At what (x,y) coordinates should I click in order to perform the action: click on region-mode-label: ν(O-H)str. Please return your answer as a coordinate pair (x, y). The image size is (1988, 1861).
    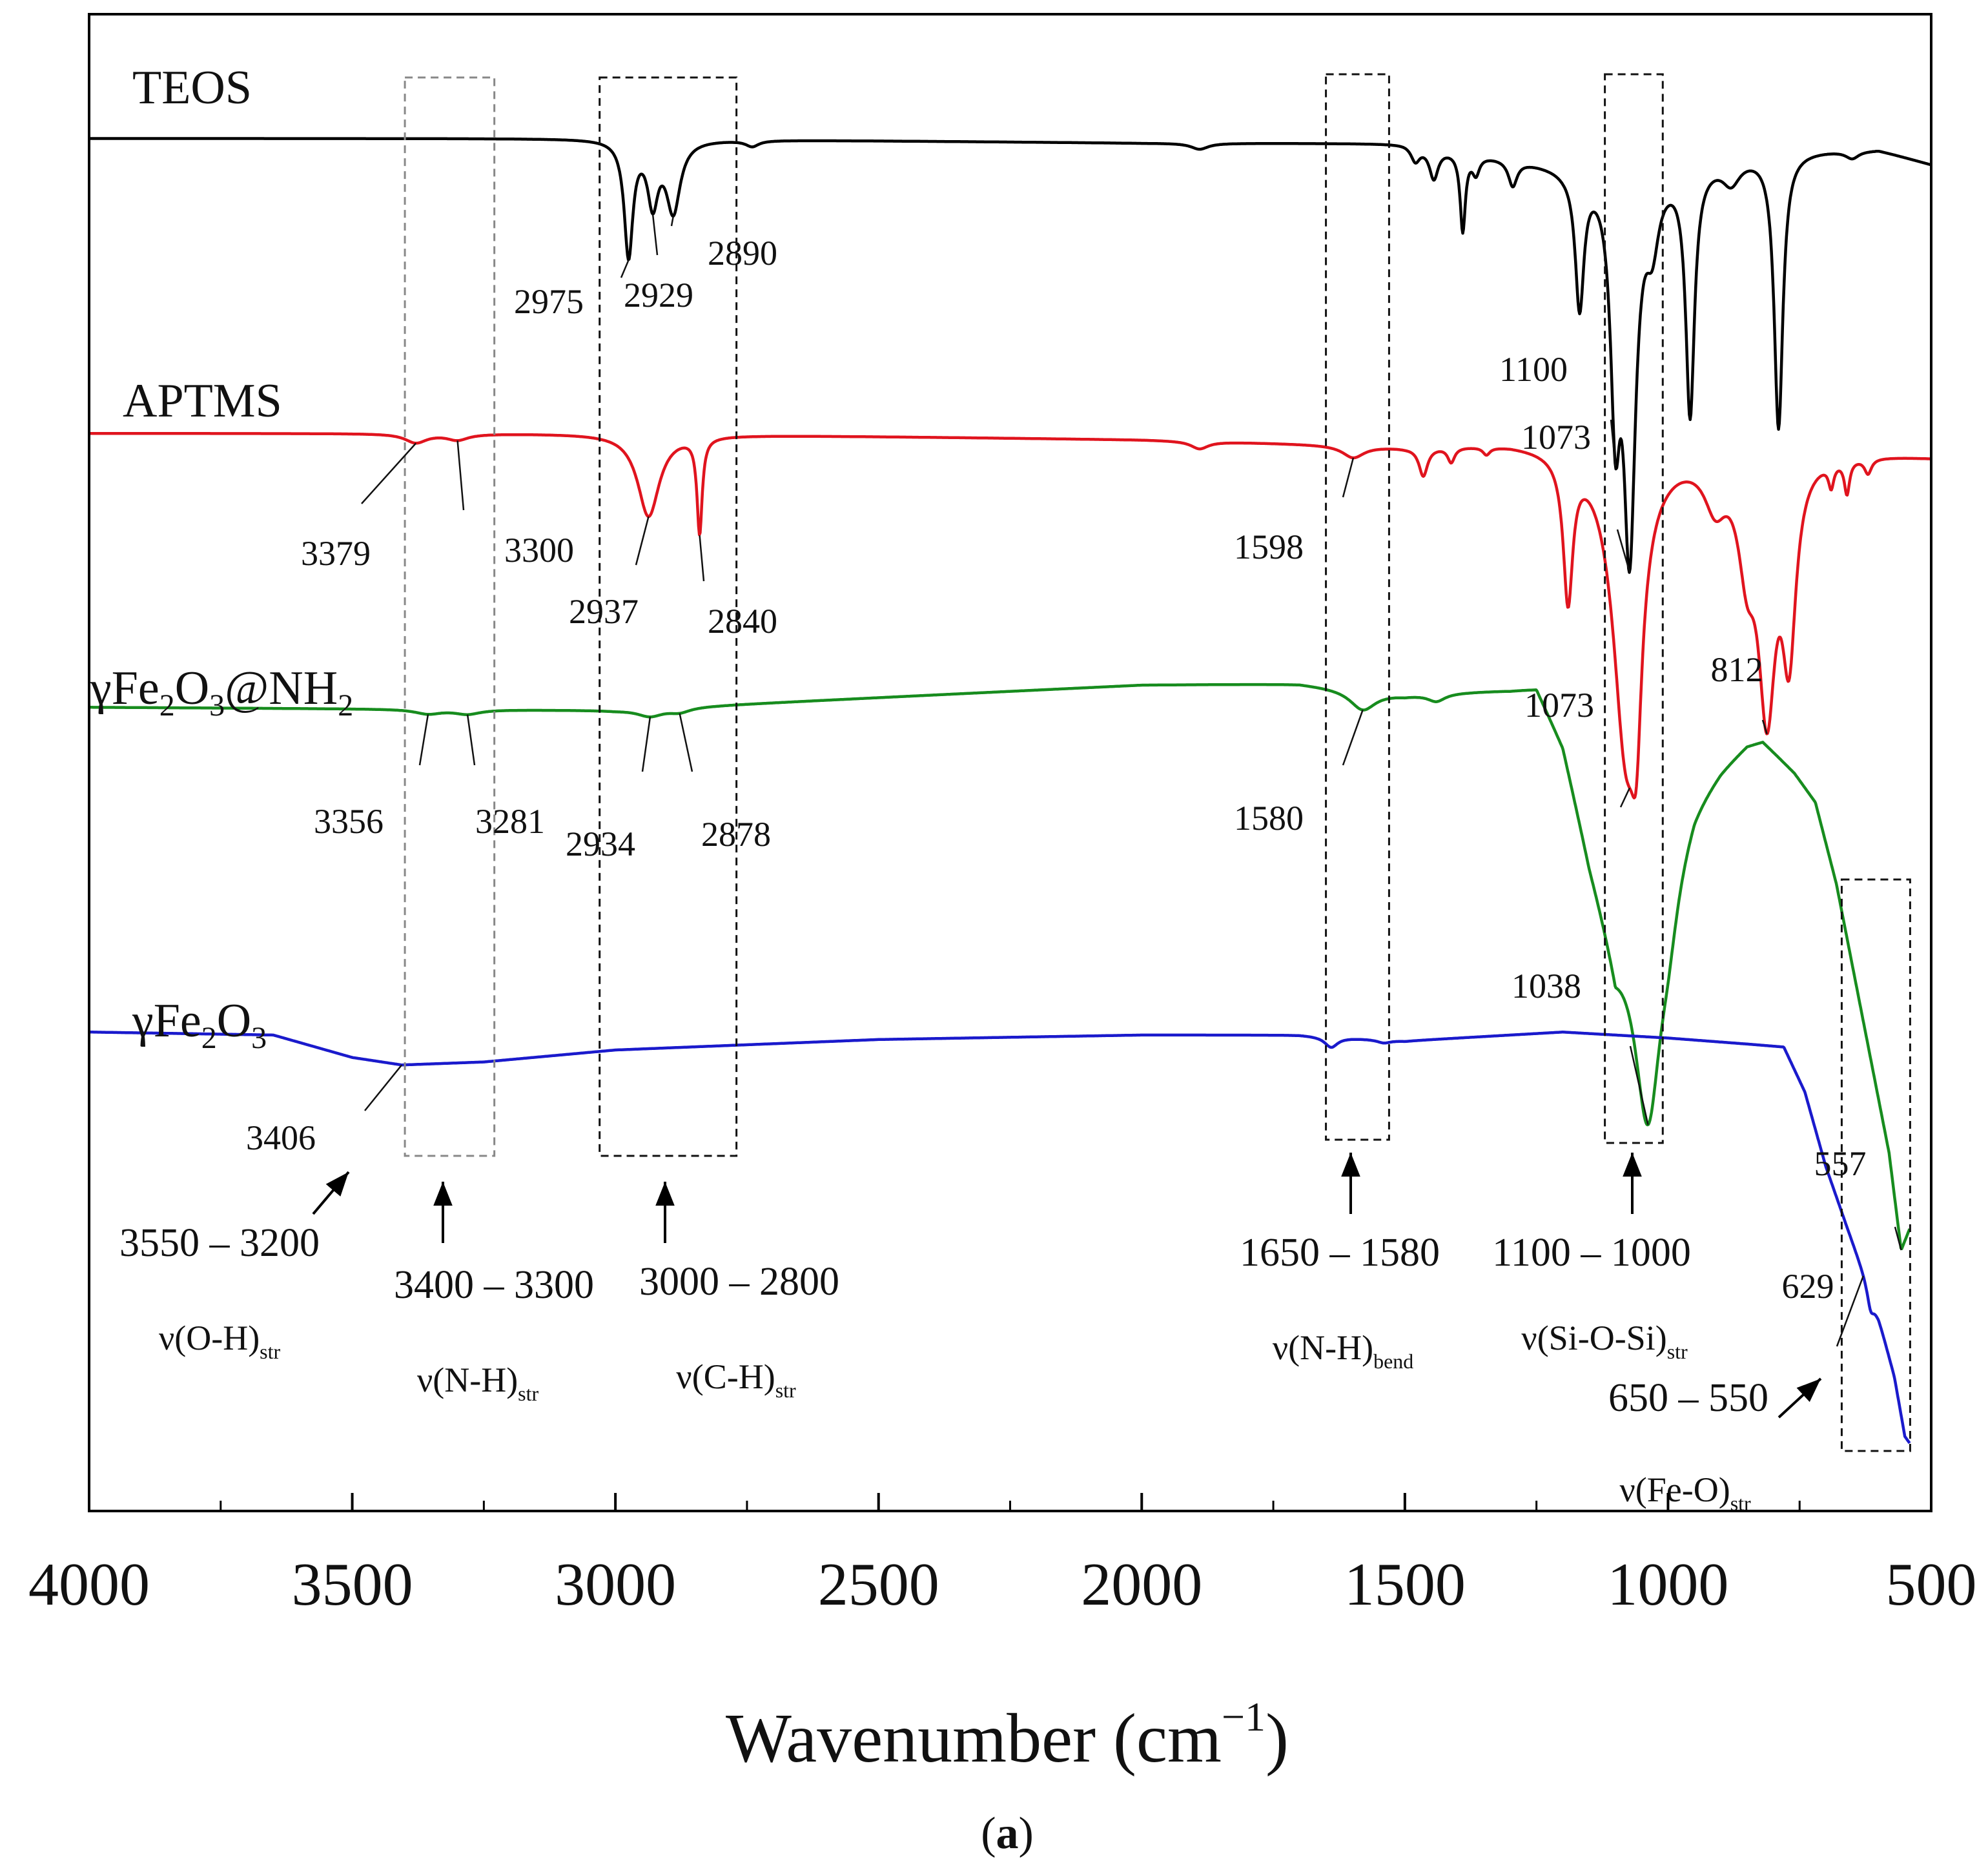
    Looking at the image, I should click on (220, 1341).